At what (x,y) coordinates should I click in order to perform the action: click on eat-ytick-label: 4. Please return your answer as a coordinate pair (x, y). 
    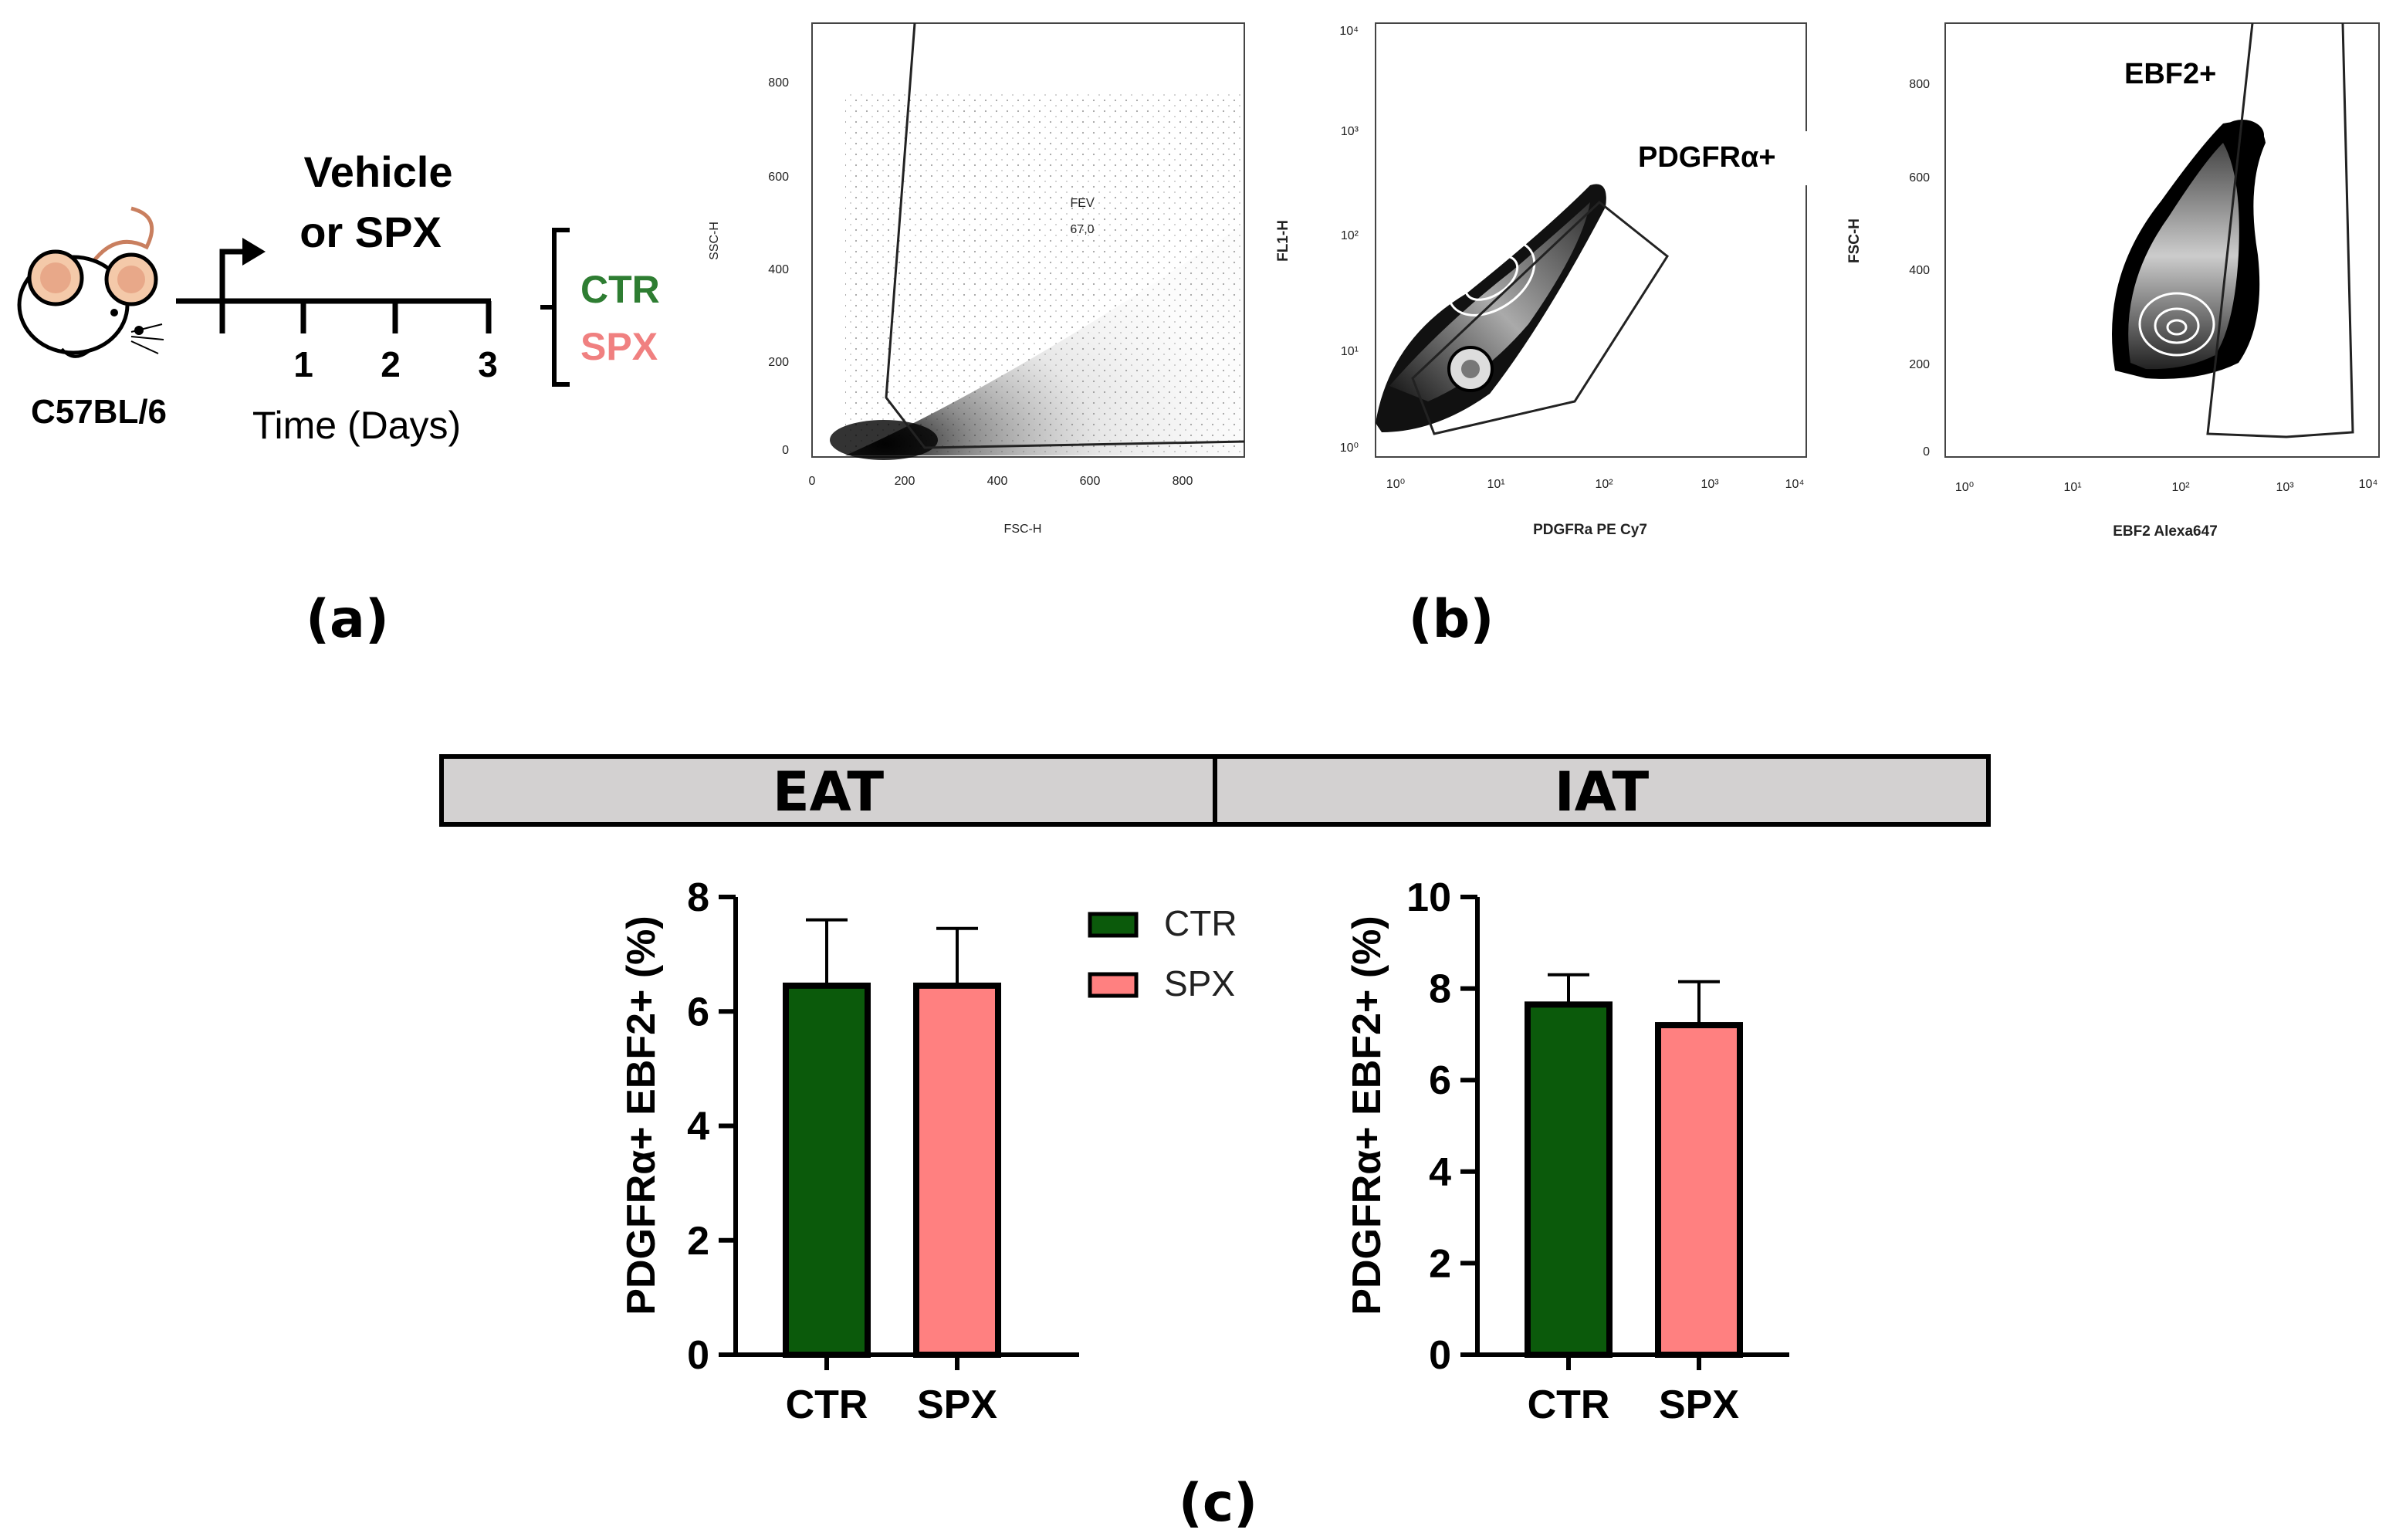
    Looking at the image, I should click on (698, 1127).